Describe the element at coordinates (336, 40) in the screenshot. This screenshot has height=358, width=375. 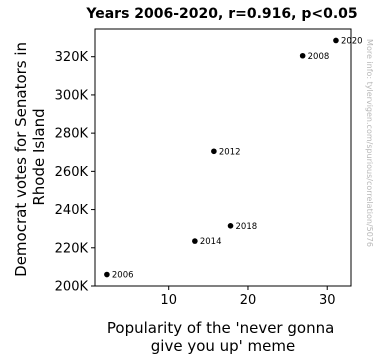
I see `data-point-2020` at that location.